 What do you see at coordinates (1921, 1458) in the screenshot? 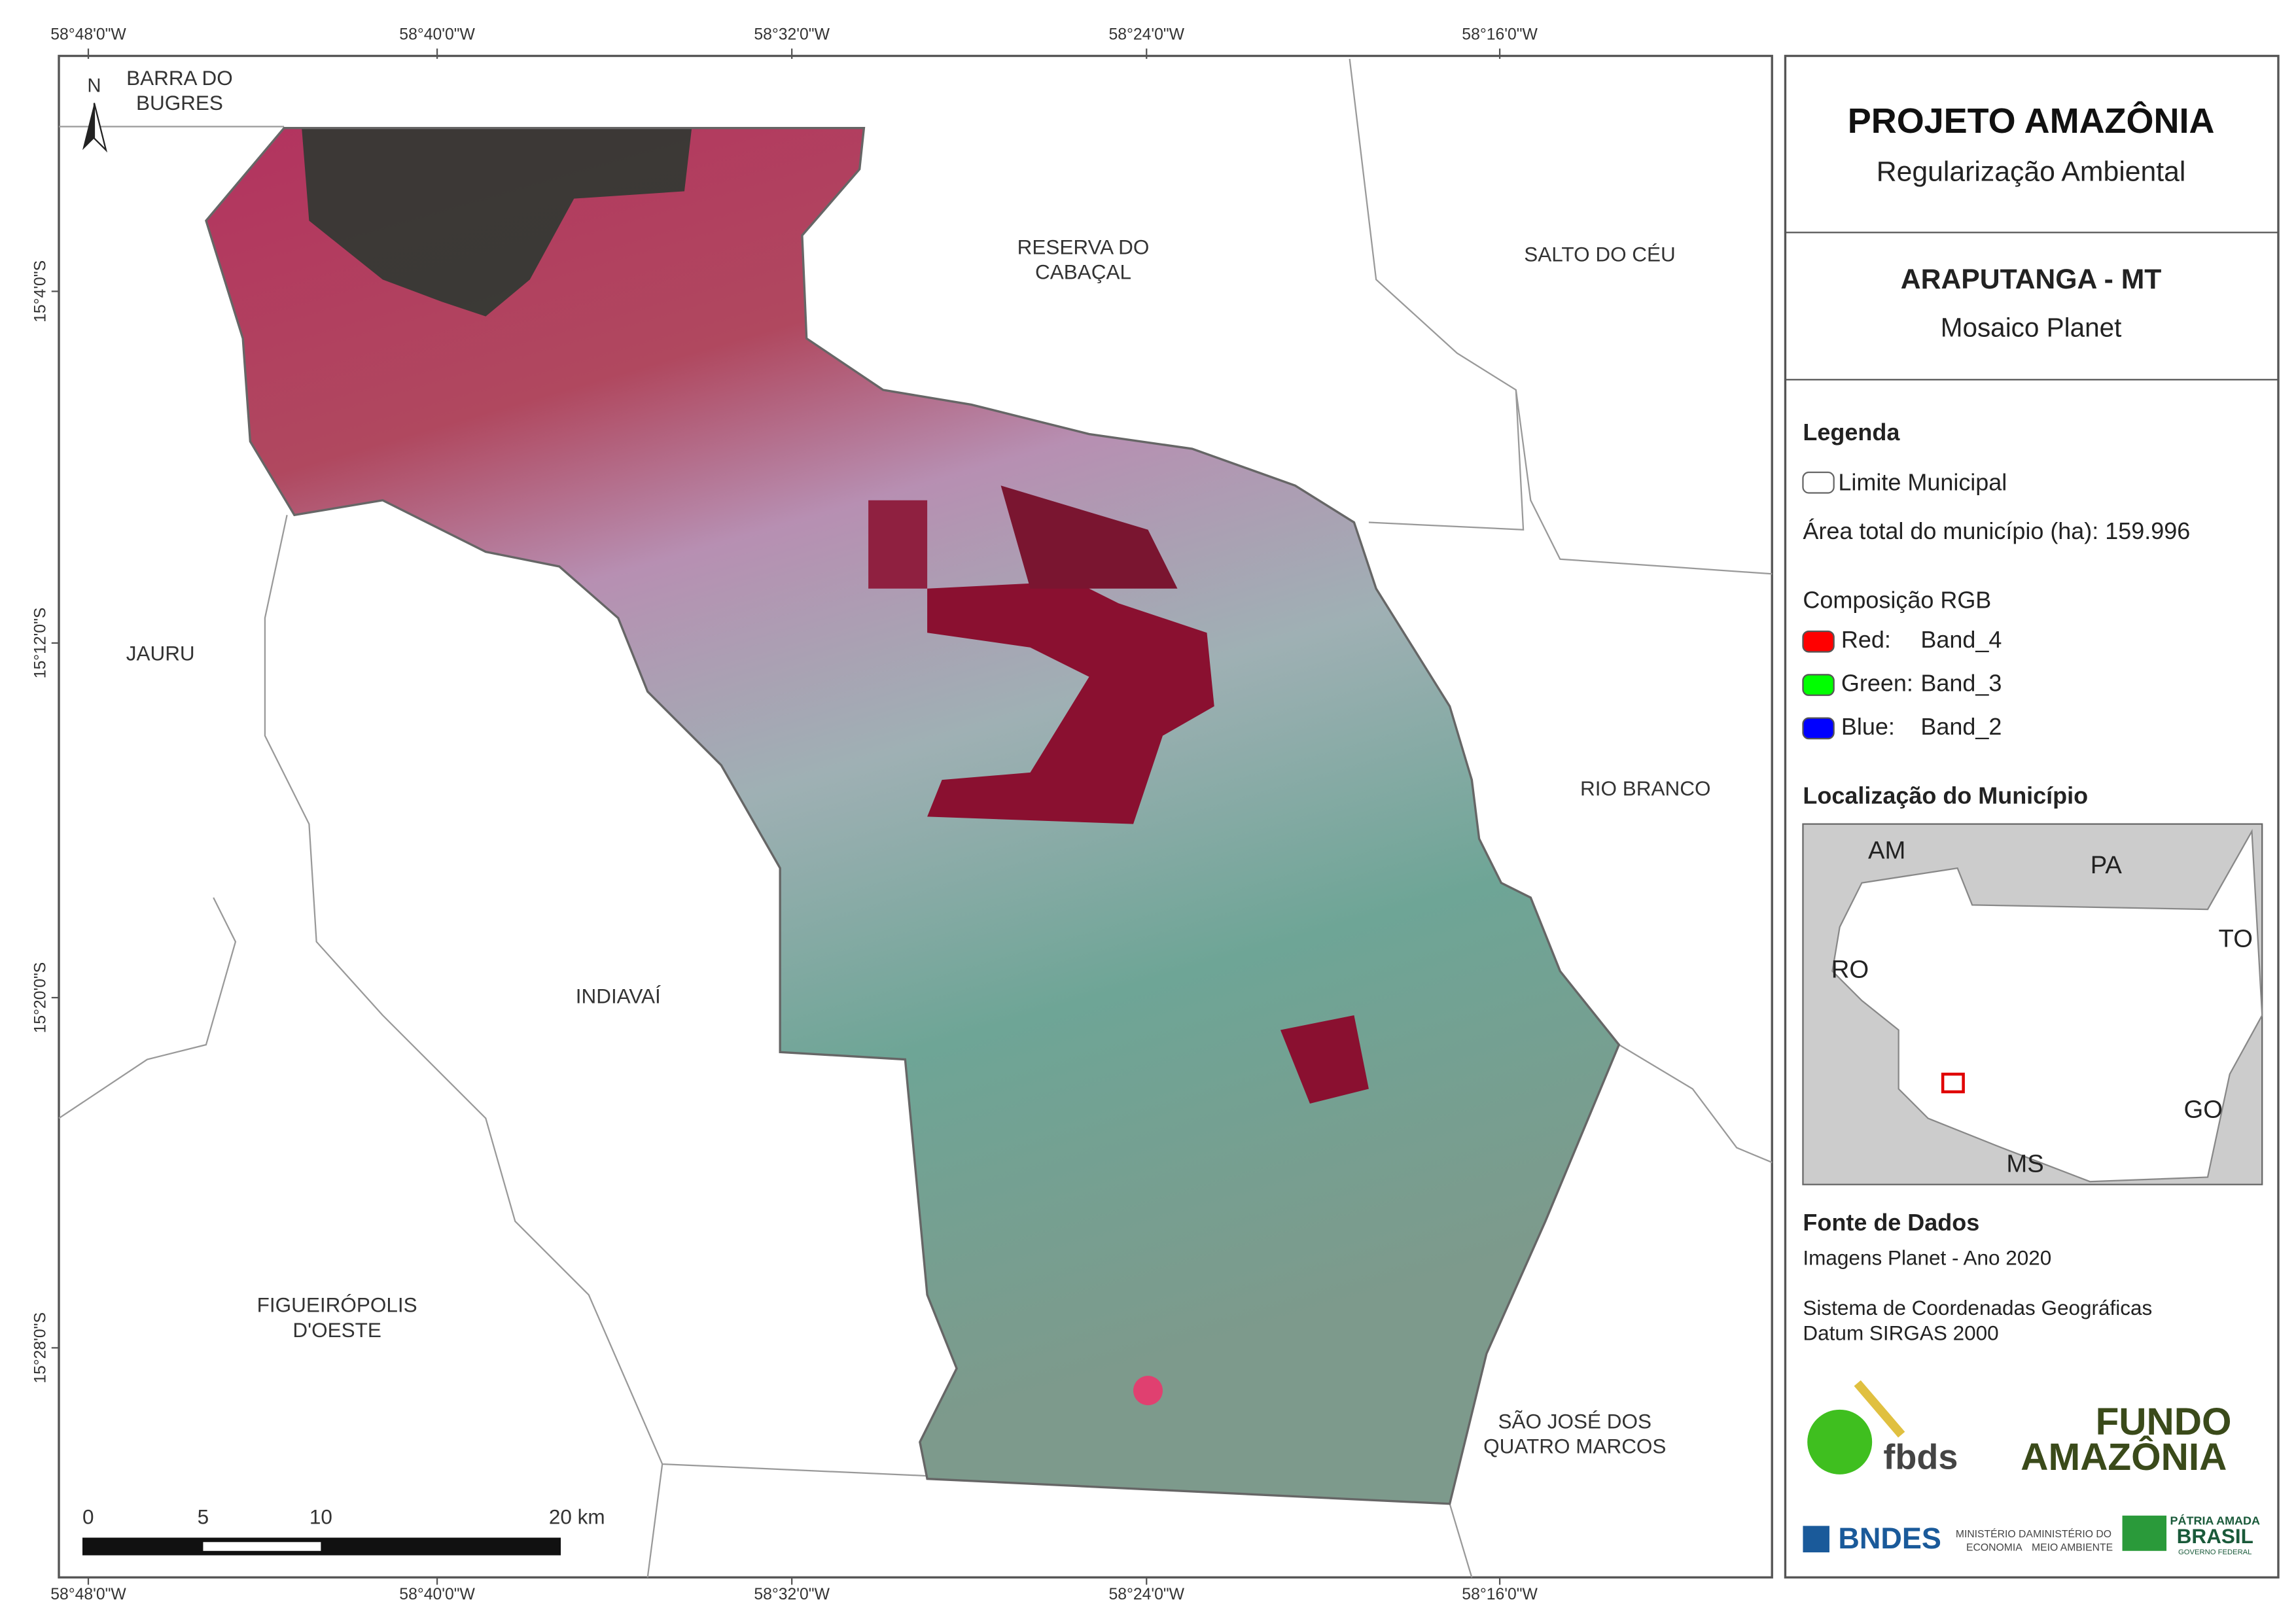
I see `logo-fbds: fbds` at bounding box center [1921, 1458].